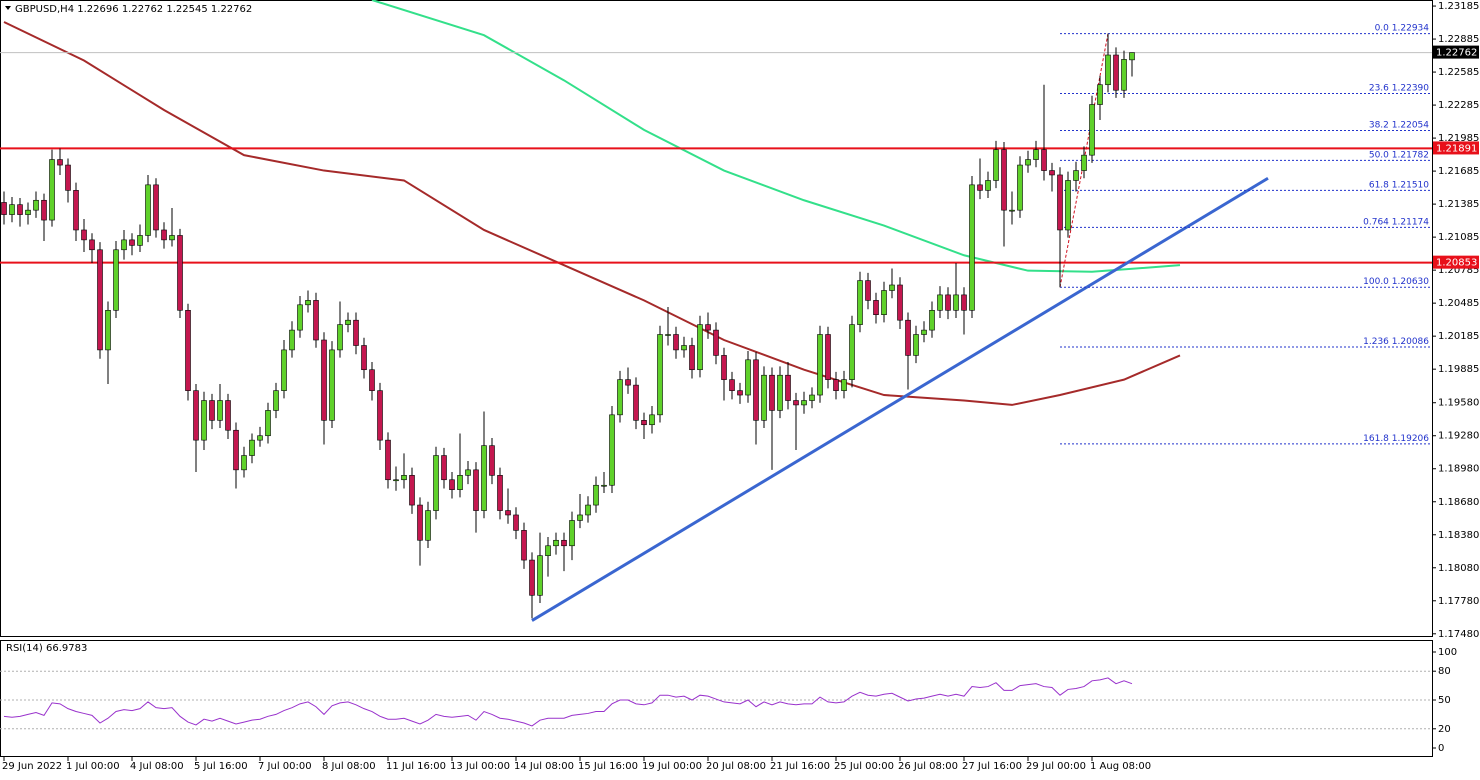 This screenshot has height=780, width=1480. What do you see at coordinates (1379, 125) in the screenshot?
I see `fib-level: 38.2` at bounding box center [1379, 125].